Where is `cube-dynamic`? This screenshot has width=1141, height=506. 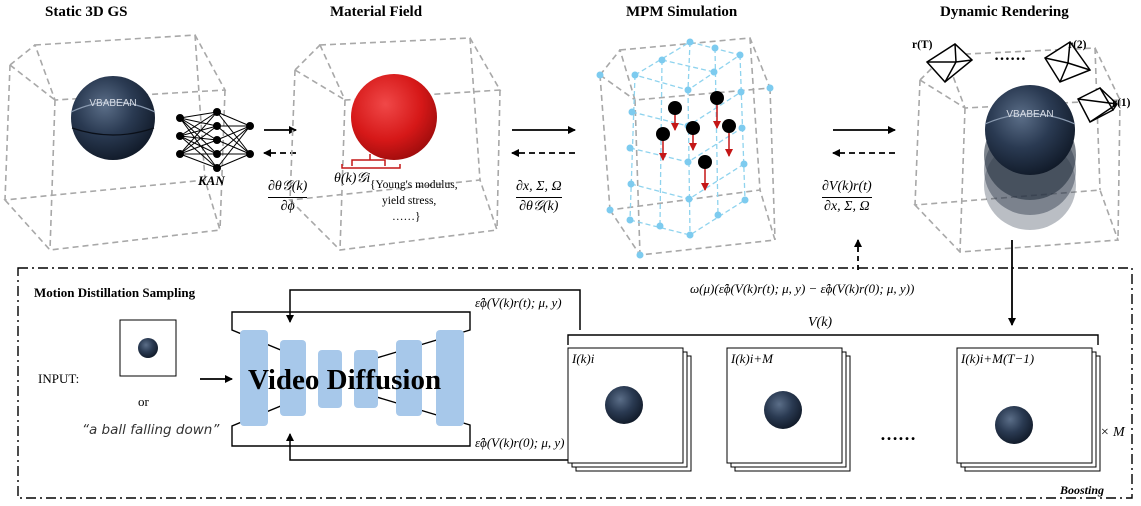
cube-dynamic is located at coordinates (1017, 150).